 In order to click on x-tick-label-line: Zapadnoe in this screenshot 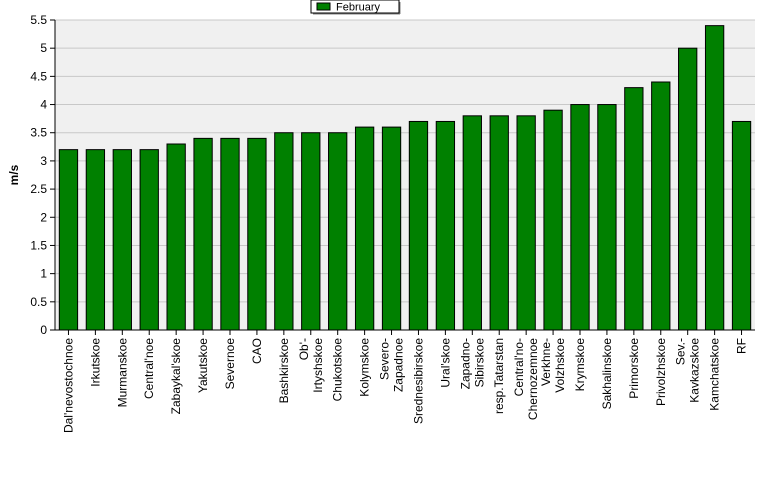, I will do `click(399, 365)`.